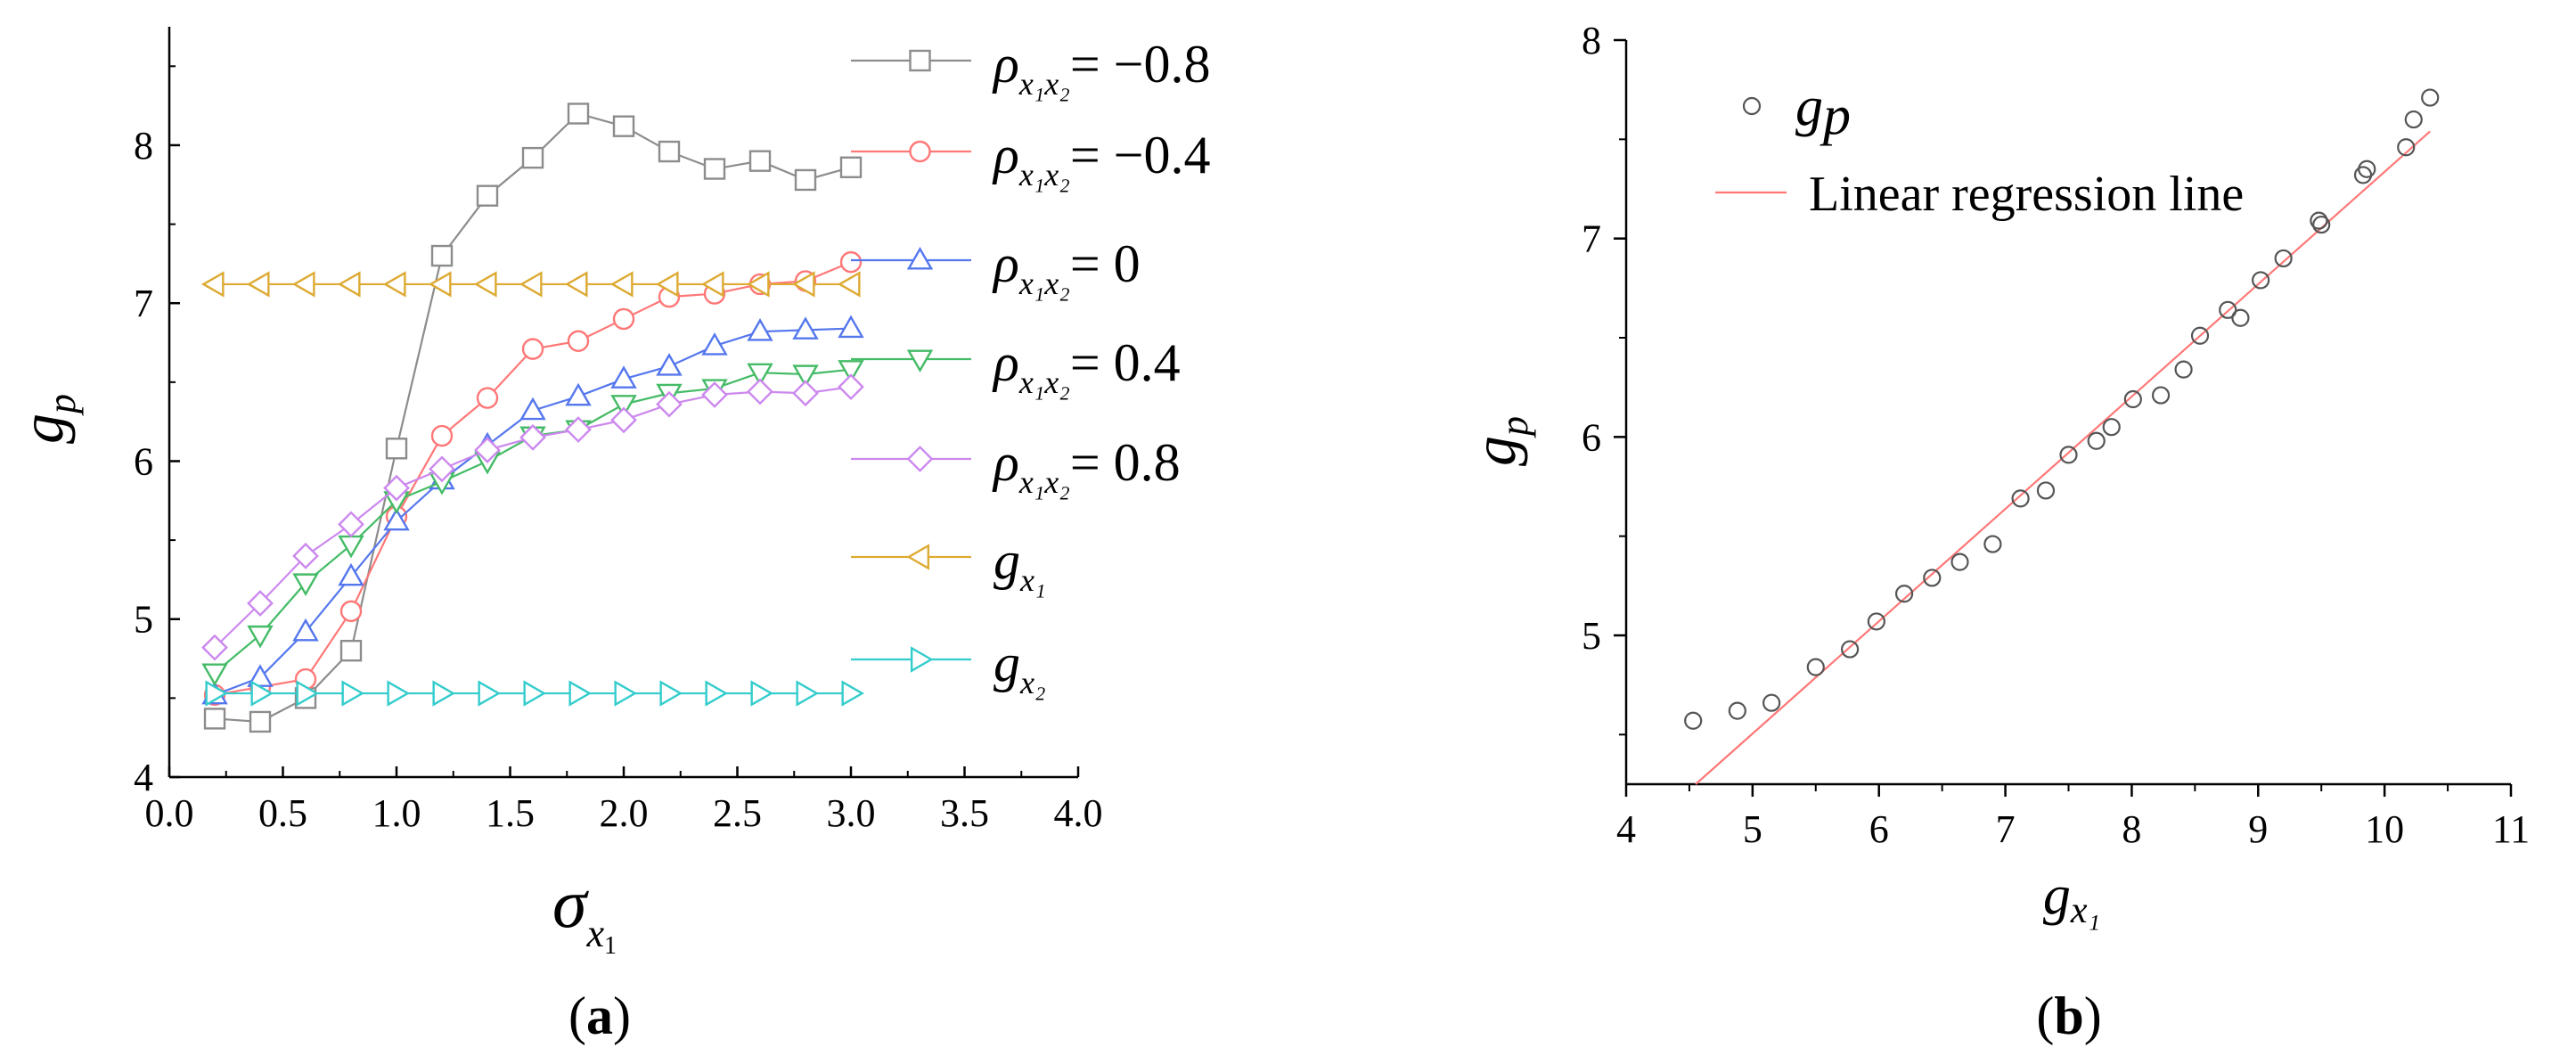 Image resolution: width=2576 pixels, height=1056 pixels. Describe the element at coordinates (2071, 898) in the screenshot. I see `x-axis-label-b: gx₁` at that location.